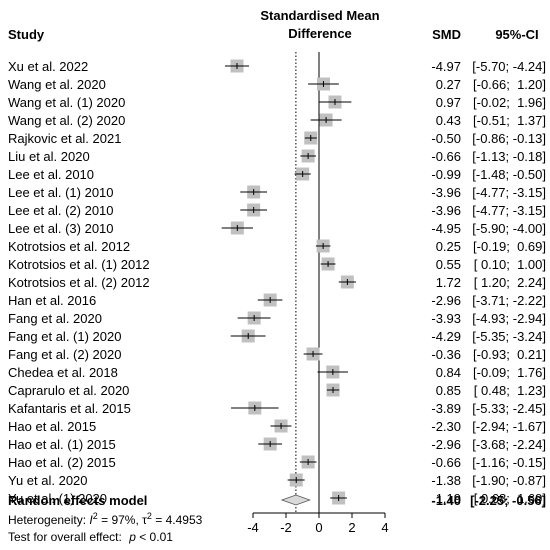 The height and width of the screenshot is (550, 550). Describe the element at coordinates (509, 354) in the screenshot. I see `study-ci: [-0.93; 0.21]` at that location.